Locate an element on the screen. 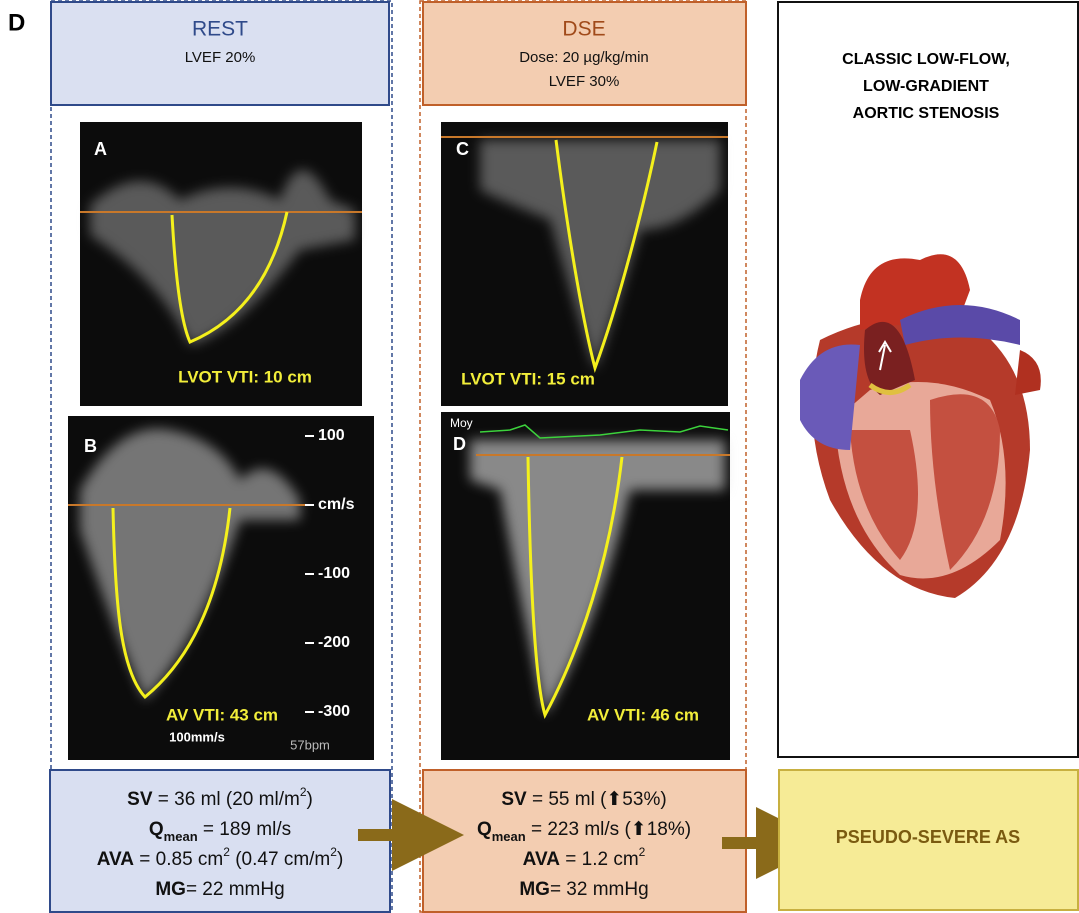  dse-dose: Dose: 20 µg/kg/min is located at coordinates (584, 57).